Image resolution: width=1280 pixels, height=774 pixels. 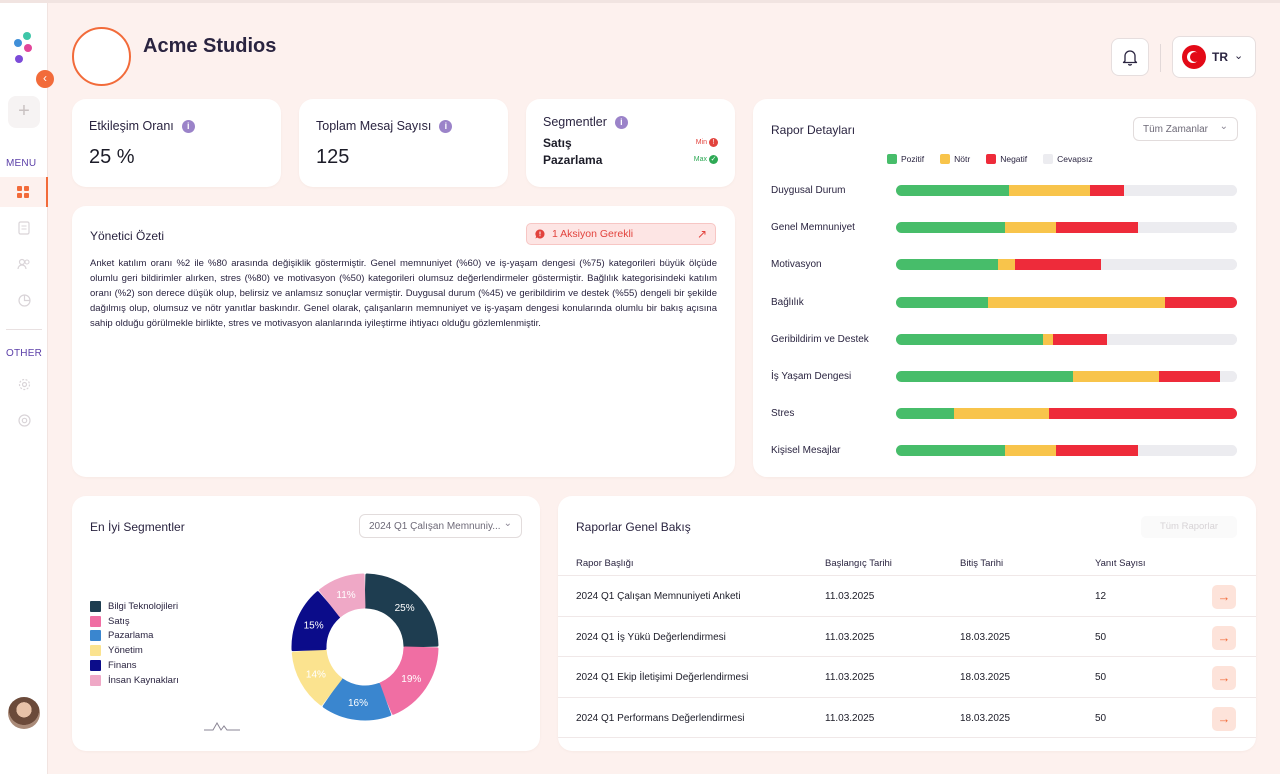 What do you see at coordinates (24, 112) in the screenshot?
I see `add-button: +` at bounding box center [24, 112].